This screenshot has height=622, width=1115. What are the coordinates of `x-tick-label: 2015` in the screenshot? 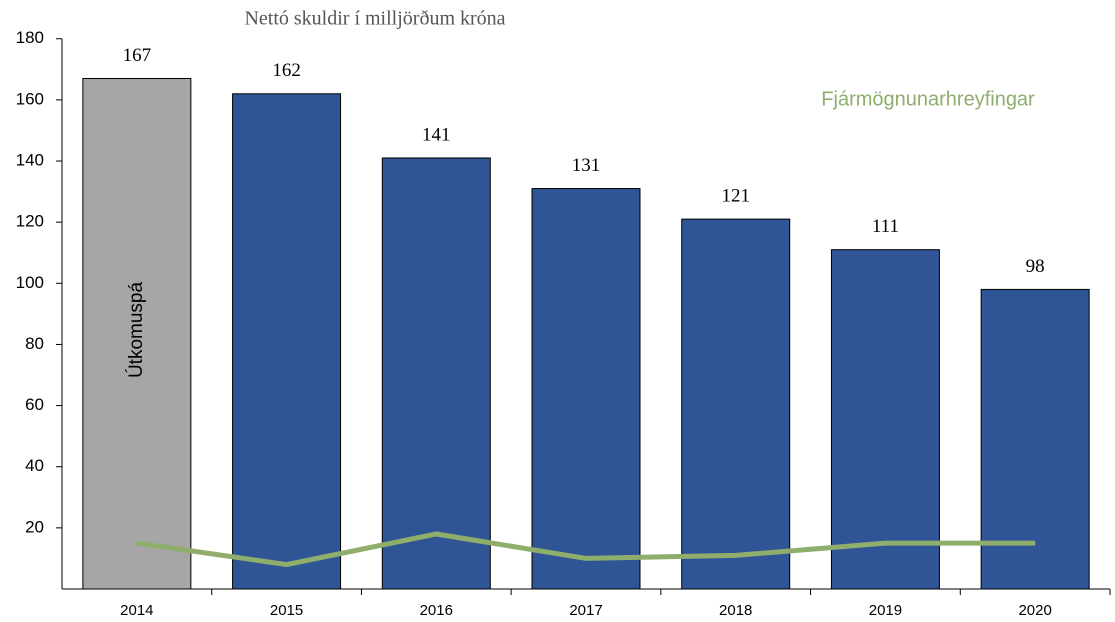 It's located at (286, 610).